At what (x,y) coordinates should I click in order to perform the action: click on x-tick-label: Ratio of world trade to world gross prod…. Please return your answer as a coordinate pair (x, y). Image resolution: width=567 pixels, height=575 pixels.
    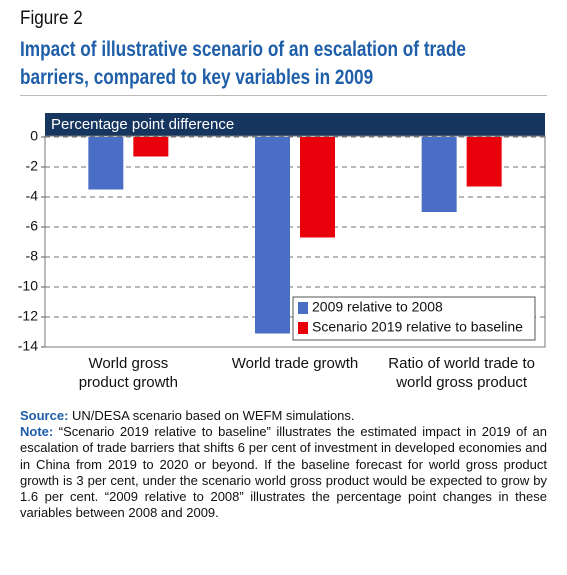
    Looking at the image, I should click on (462, 373).